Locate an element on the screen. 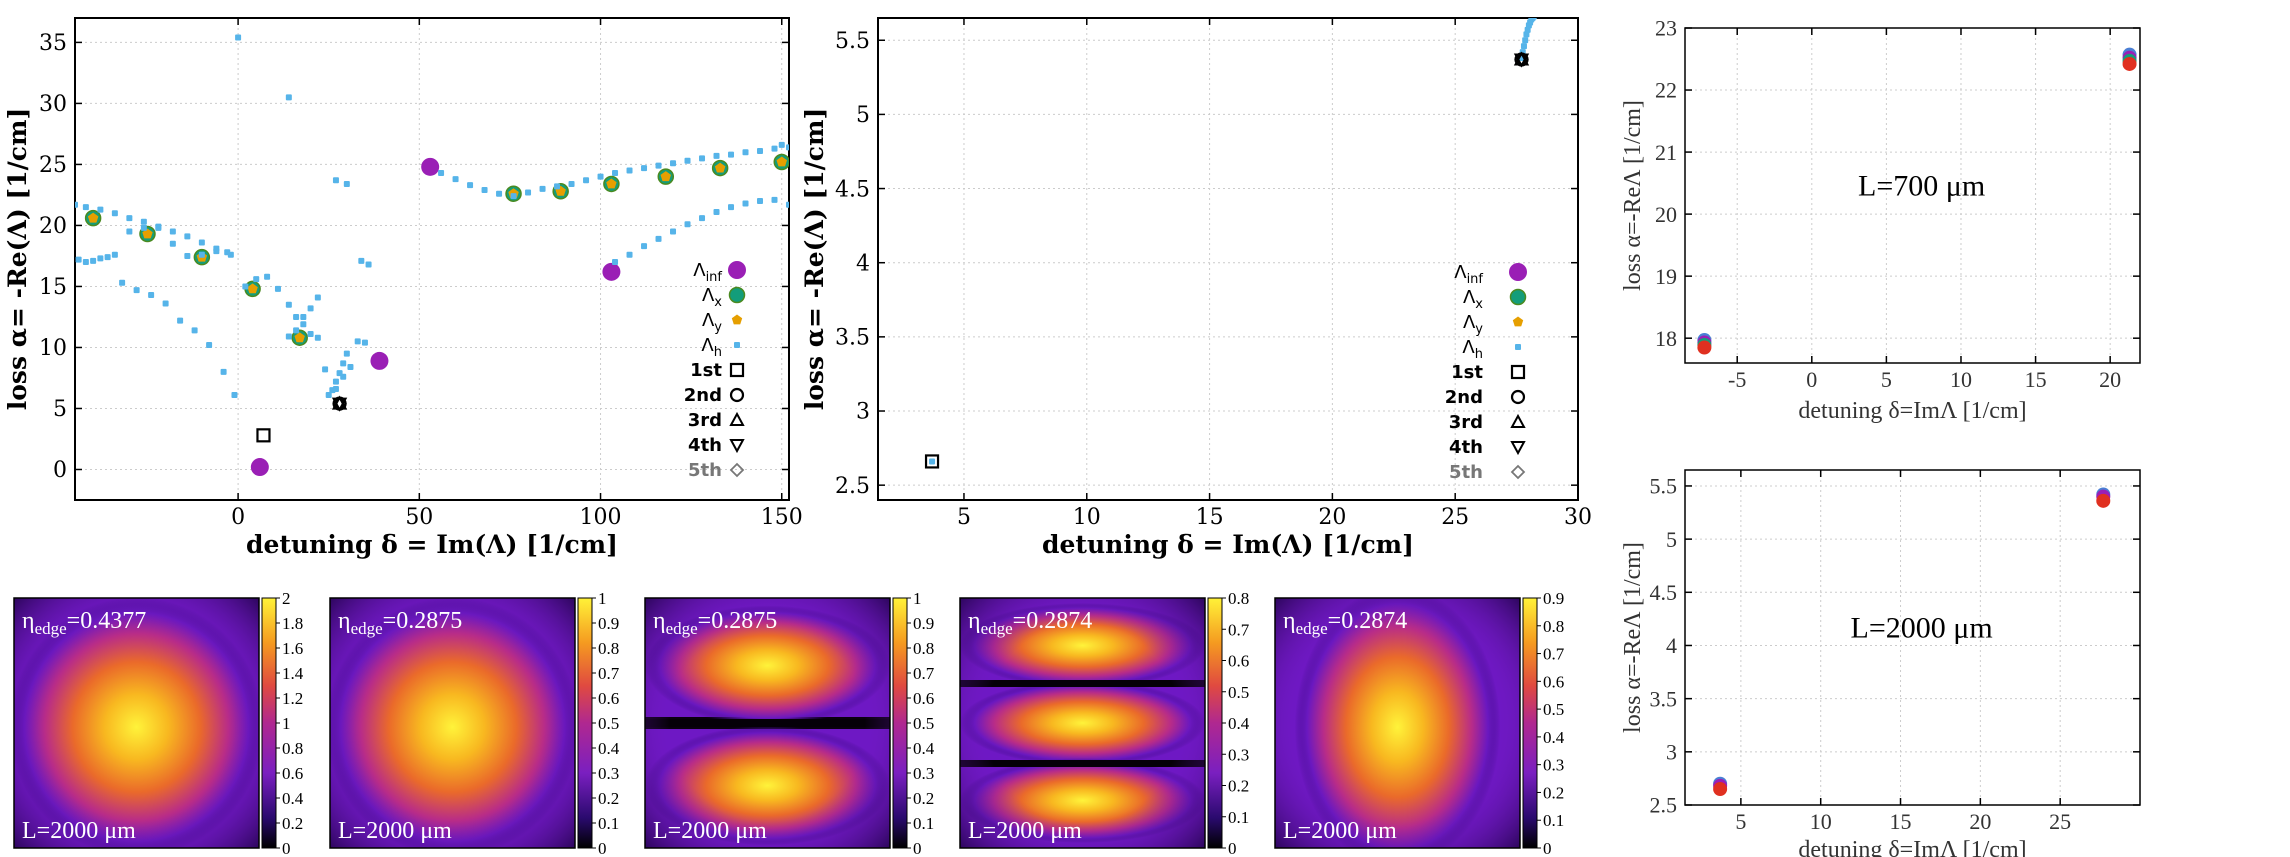 This screenshot has height=857, width=2290. y-tick-label: 4 is located at coordinates (863, 263).